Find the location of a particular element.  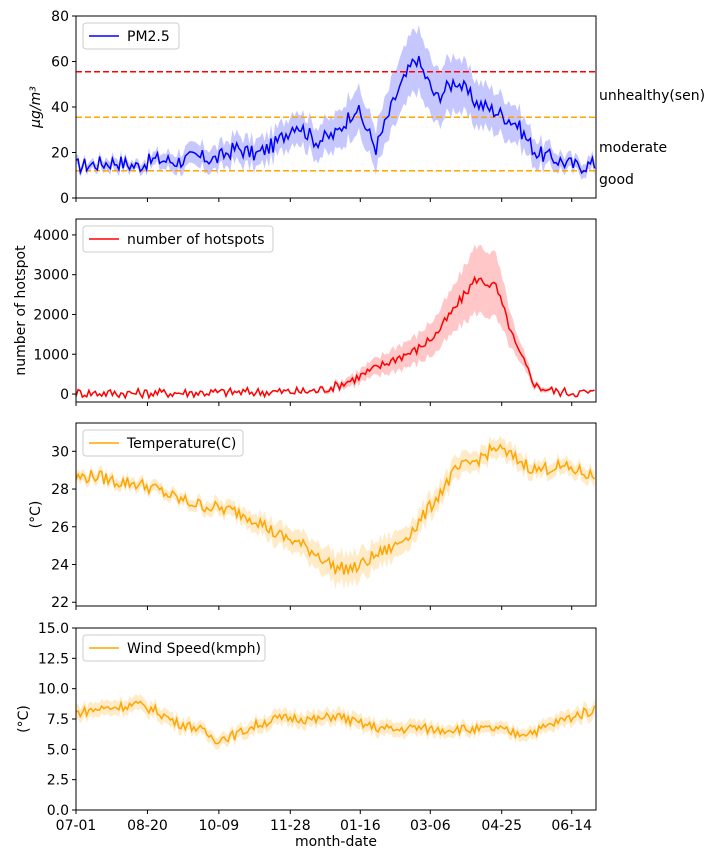

x-tick-label: 01-16 is located at coordinates (360, 826).